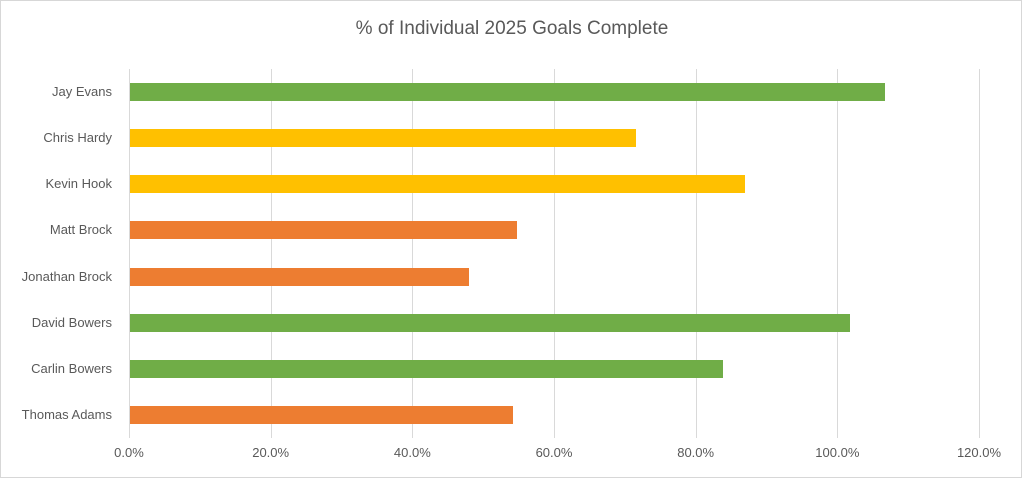 This screenshot has width=1022, height=478. Describe the element at coordinates (299, 276) in the screenshot. I see `bar-jonathan-brock` at that location.